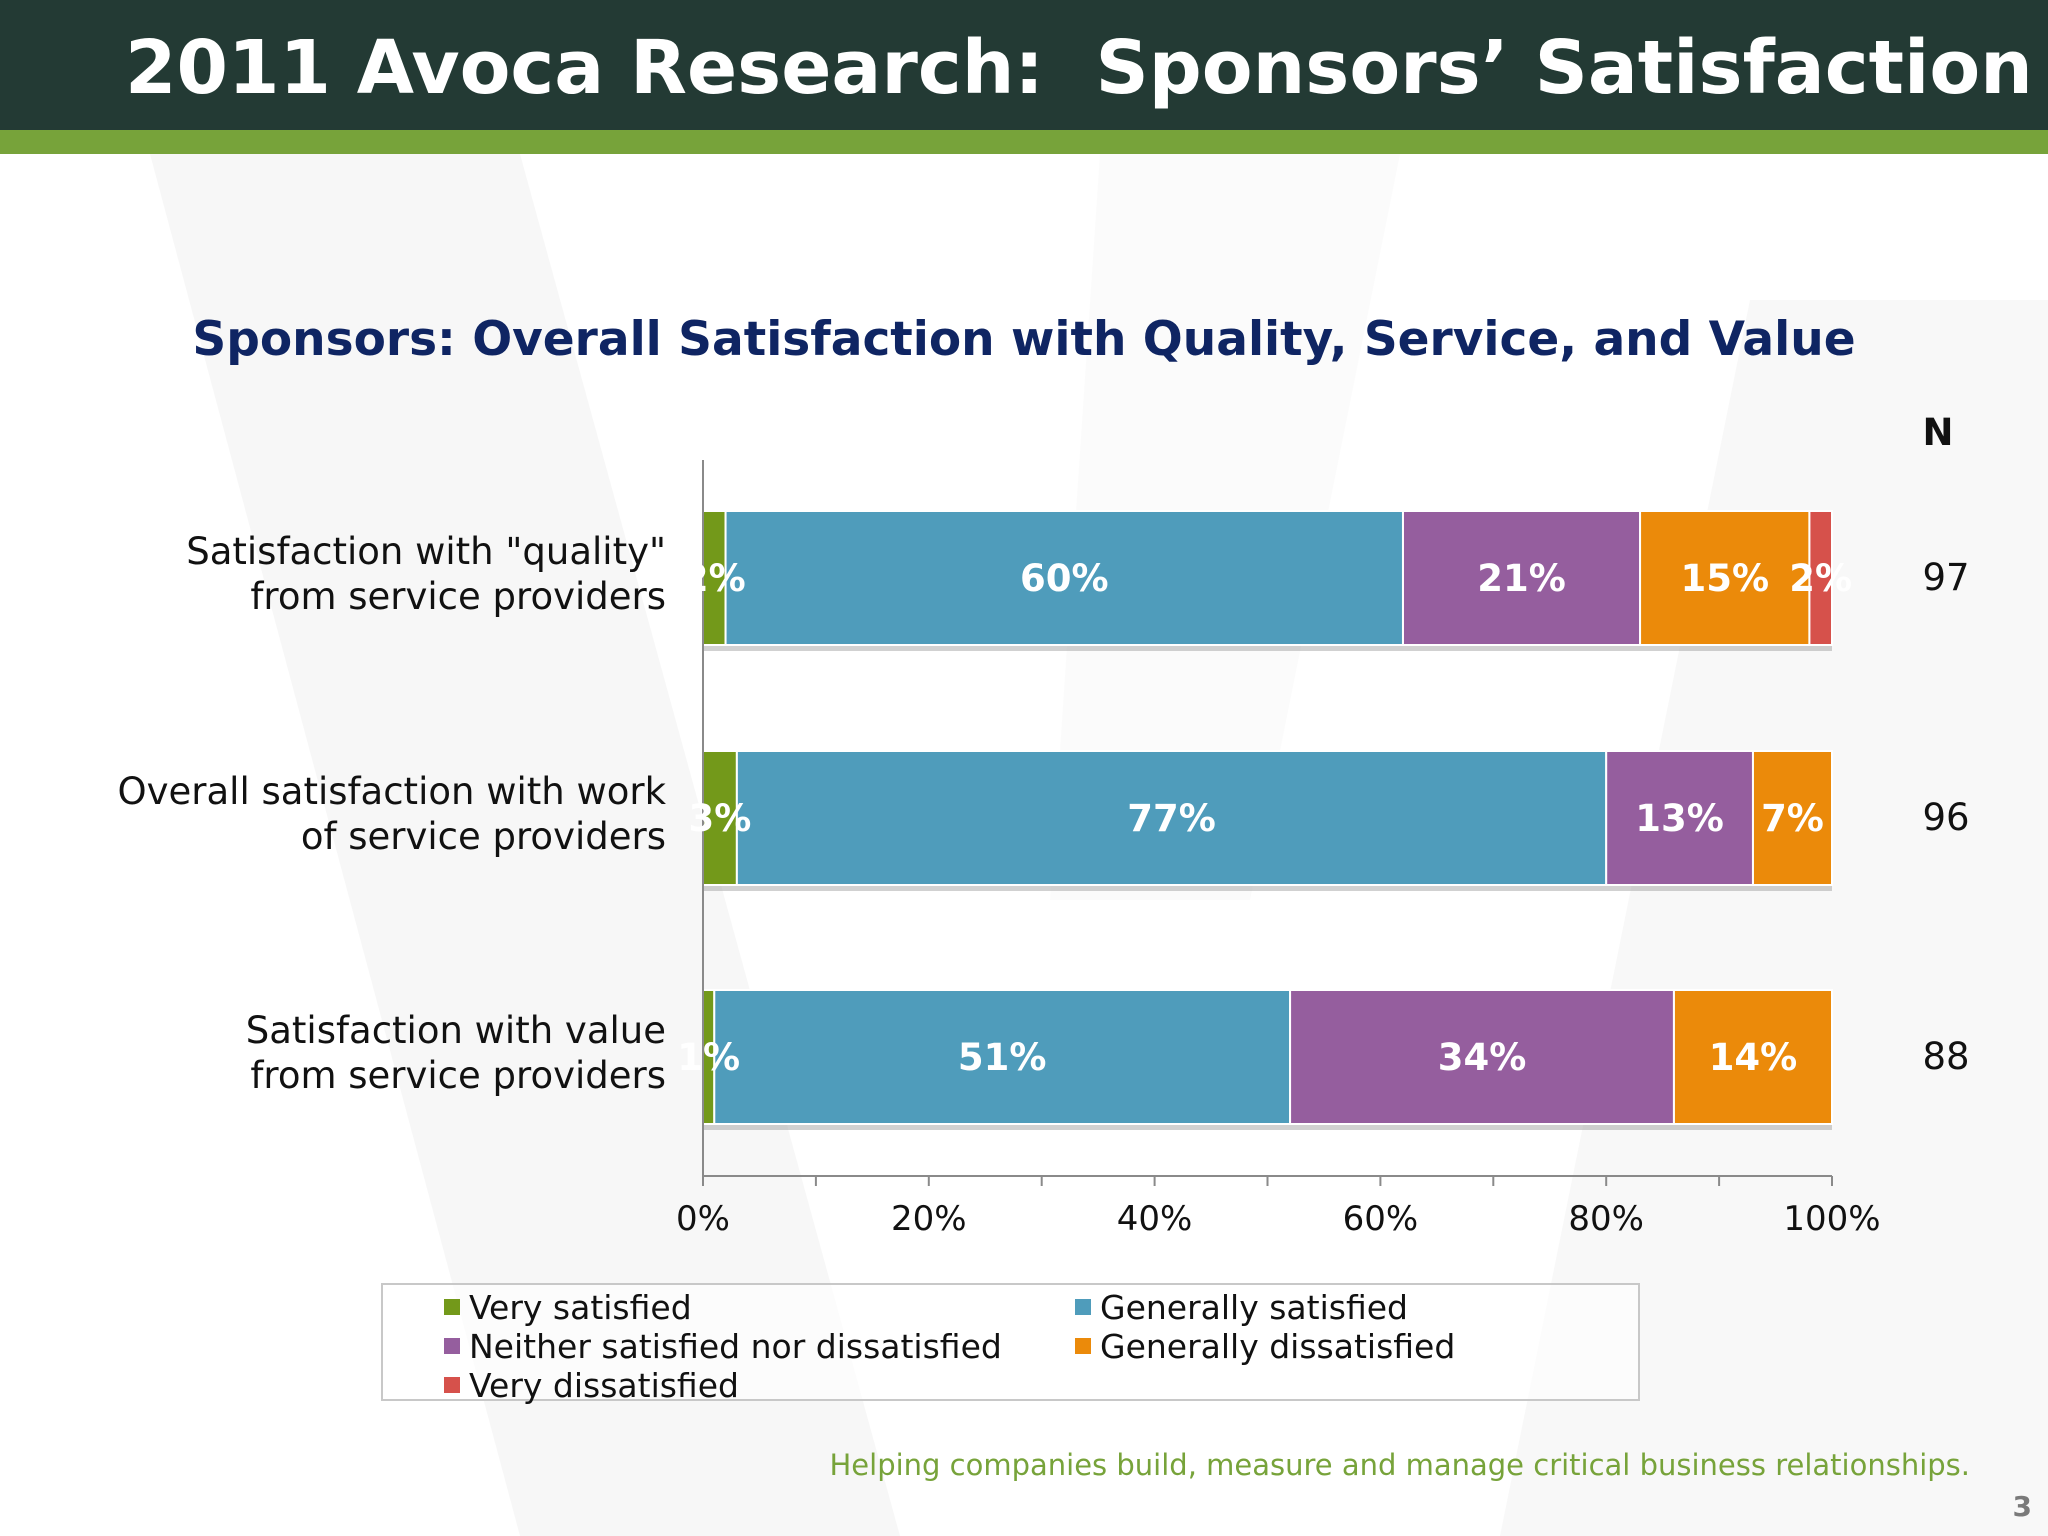  I want to click on x-tick-label: 0%, so click(703, 1219).